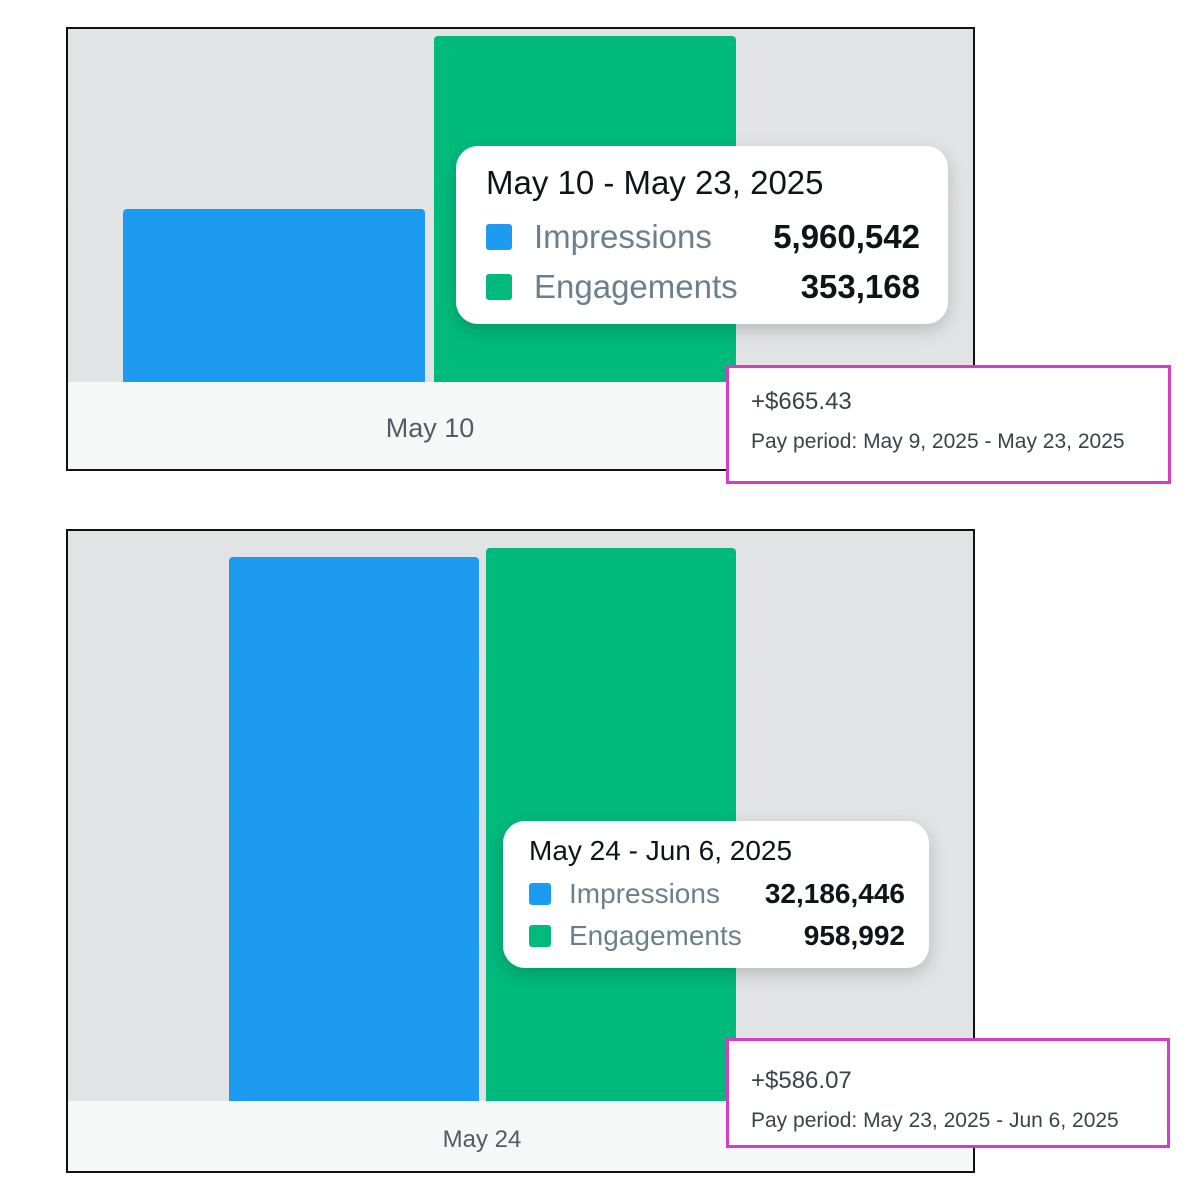 Image resolution: width=1200 pixels, height=1200 pixels. I want to click on tooltip-row-impressions: Impressions 5,960,542, so click(703, 237).